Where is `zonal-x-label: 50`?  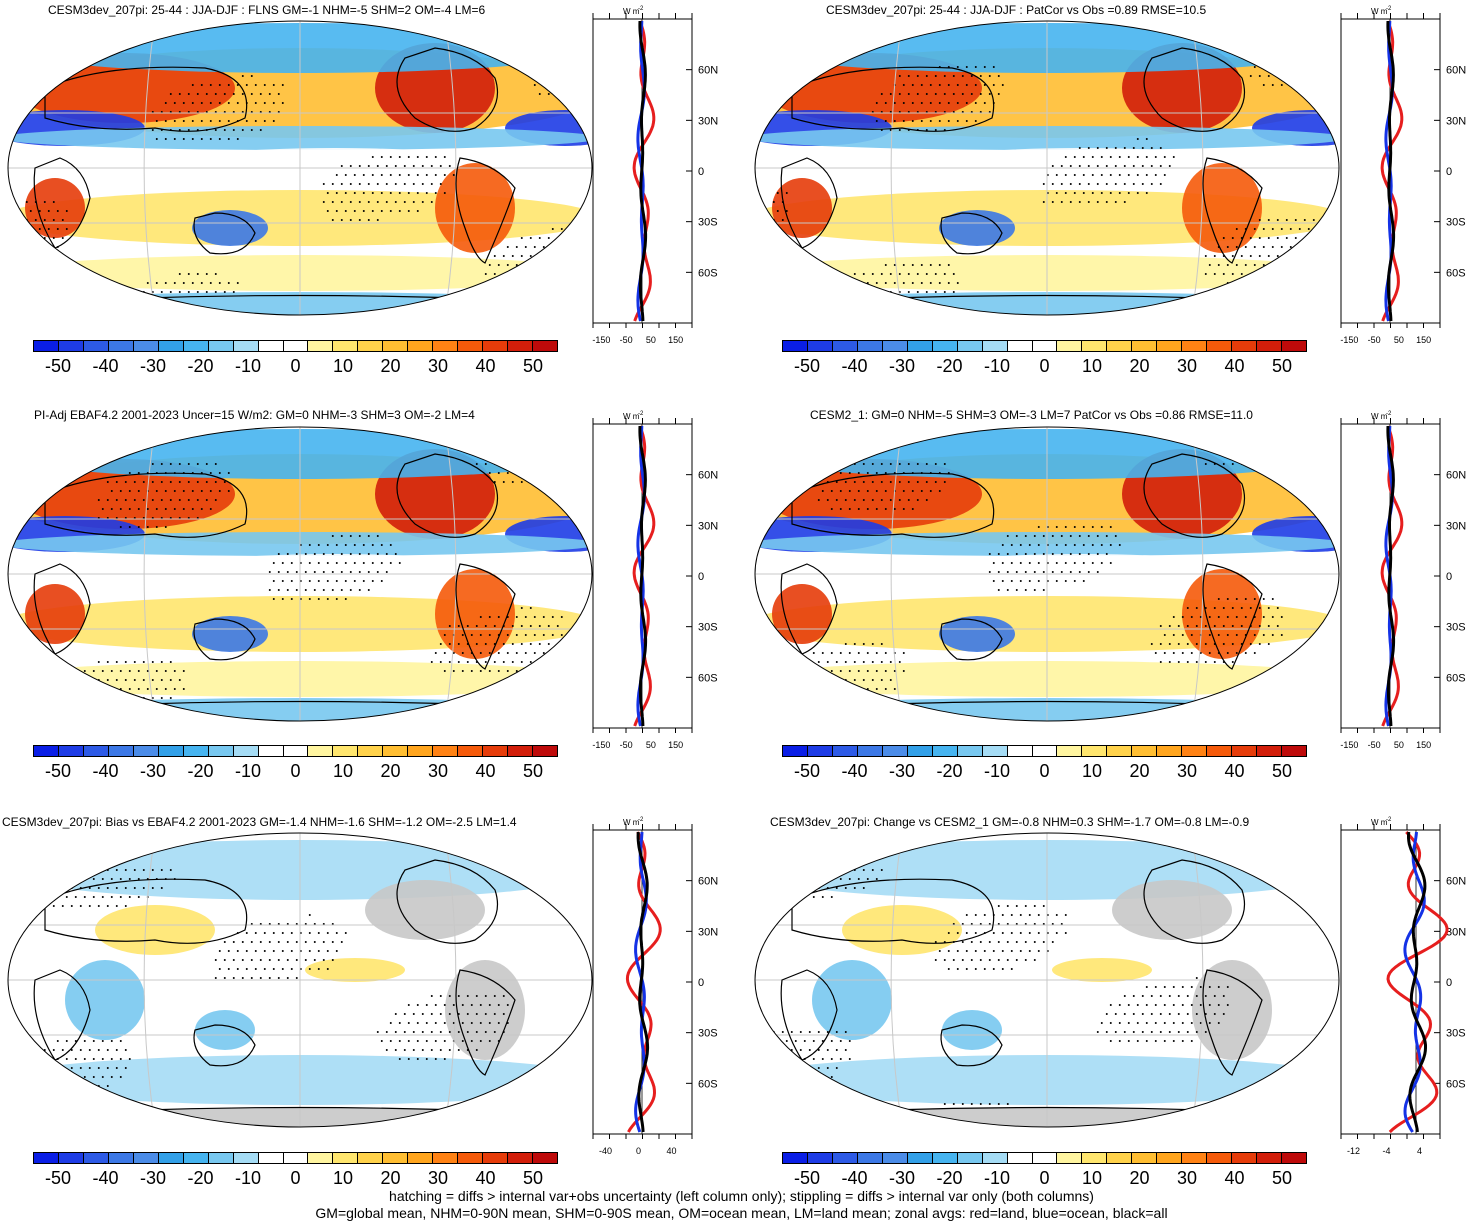 zonal-x-label: 50 is located at coordinates (651, 340).